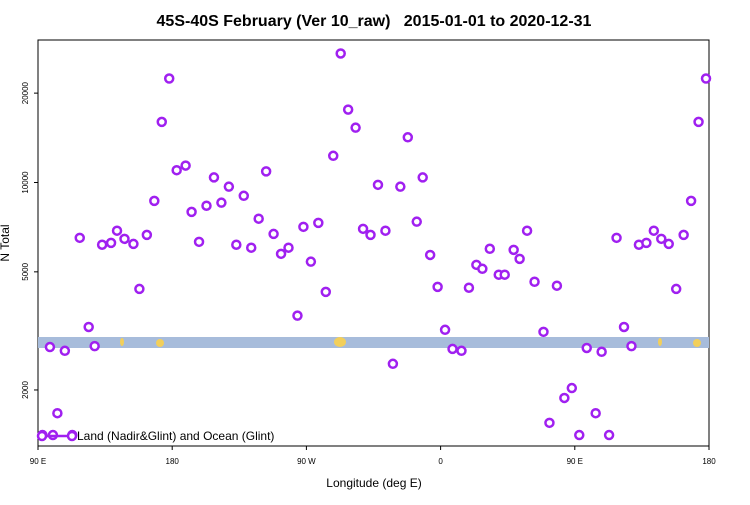 This screenshot has width=750, height=505. I want to click on x-tick-label: 90 W, so click(306, 461).